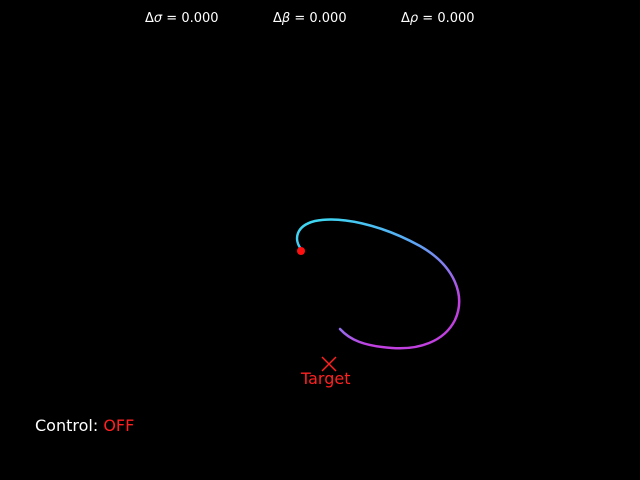 This screenshot has width=640, height=480. I want to click on delta-rho-readout: Δρ = 0.000, so click(438, 18).